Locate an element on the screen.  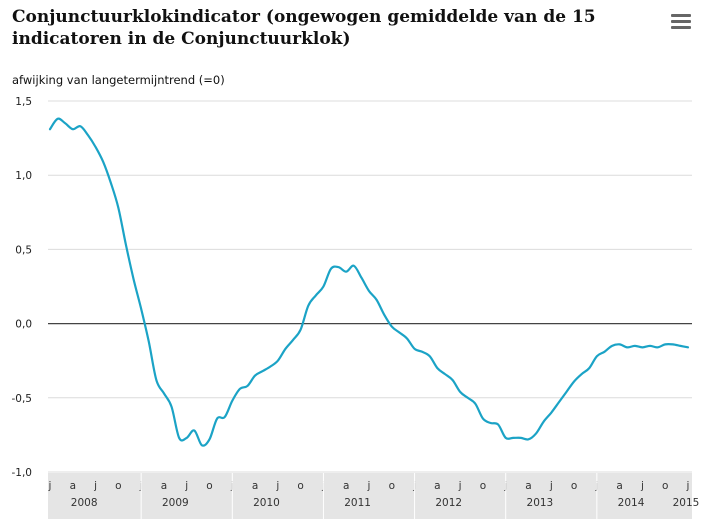
menu-icon is located at coordinates (681, 22).